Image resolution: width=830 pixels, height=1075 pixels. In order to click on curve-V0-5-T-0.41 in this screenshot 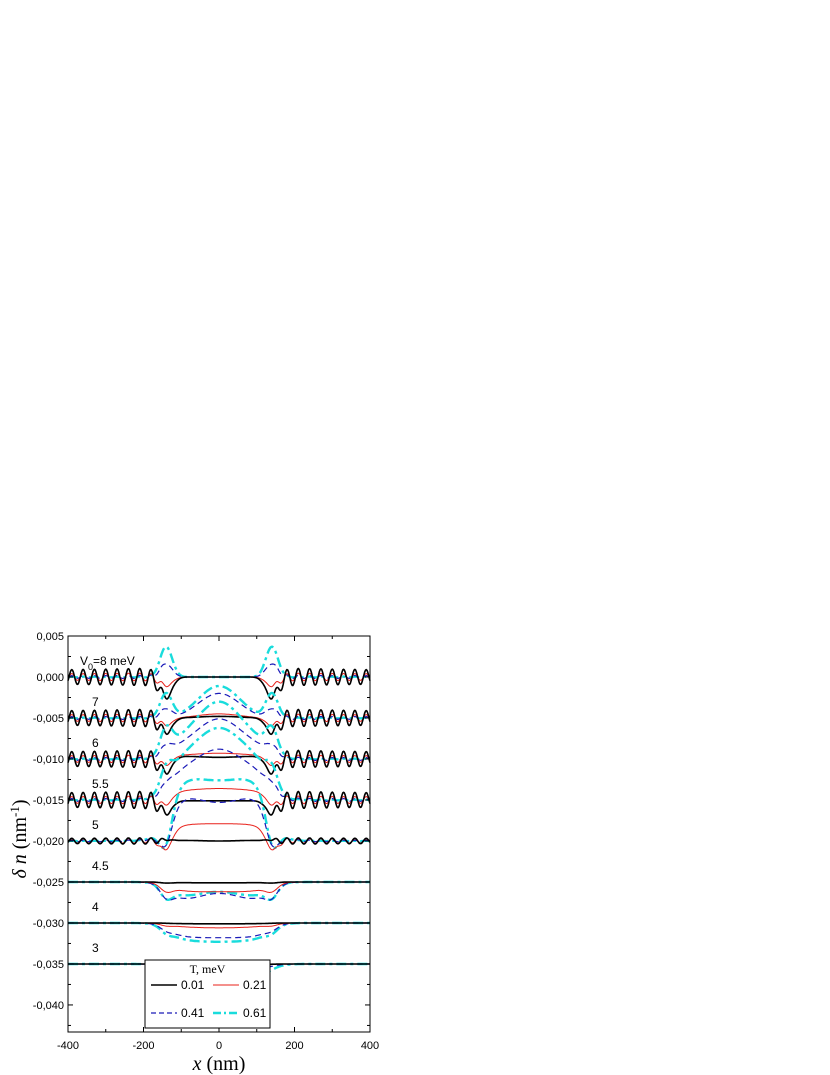, I will do `click(219, 823)`.